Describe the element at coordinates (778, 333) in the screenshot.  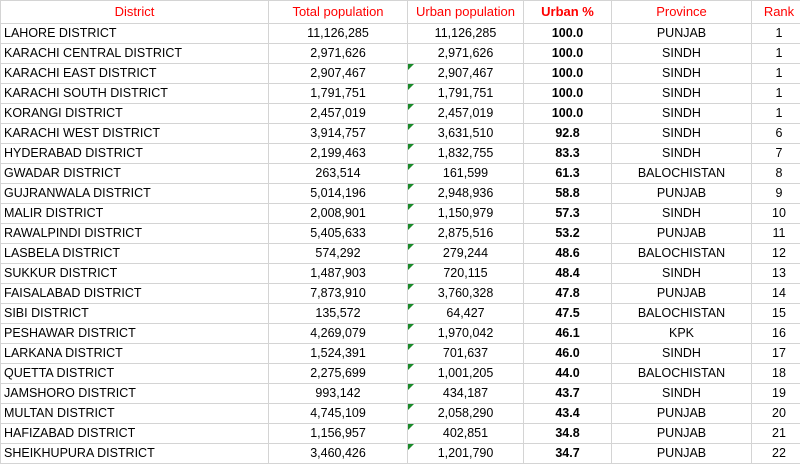
I see `rank-cell: 16` at that location.